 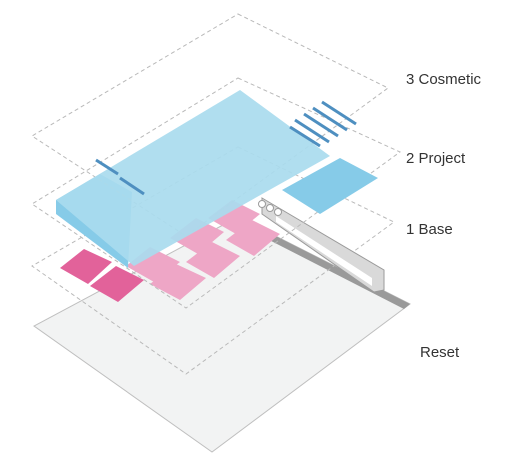 What do you see at coordinates (324, 251) in the screenshot?
I see `scrollbar-track` at bounding box center [324, 251].